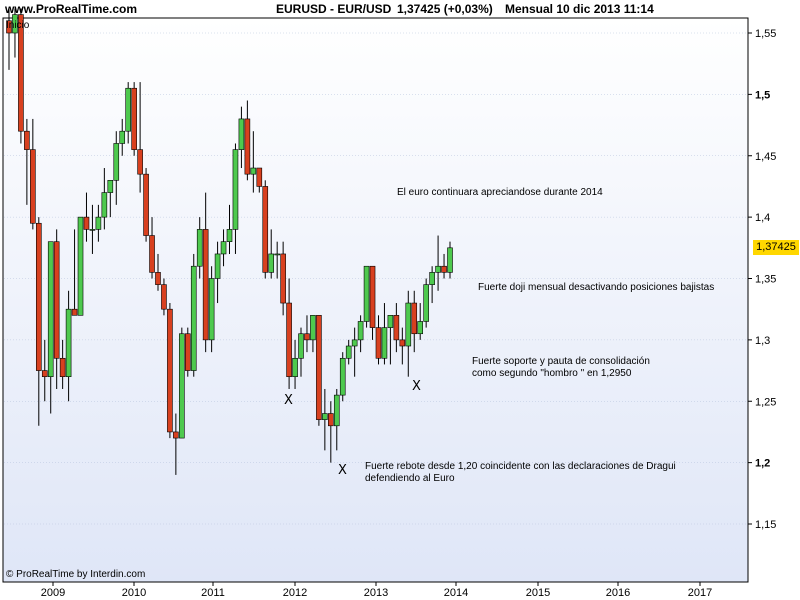  What do you see at coordinates (552, 373) in the screenshot?
I see `annotation-support-line2: como segundo "hombro " en 1,2950` at bounding box center [552, 373].